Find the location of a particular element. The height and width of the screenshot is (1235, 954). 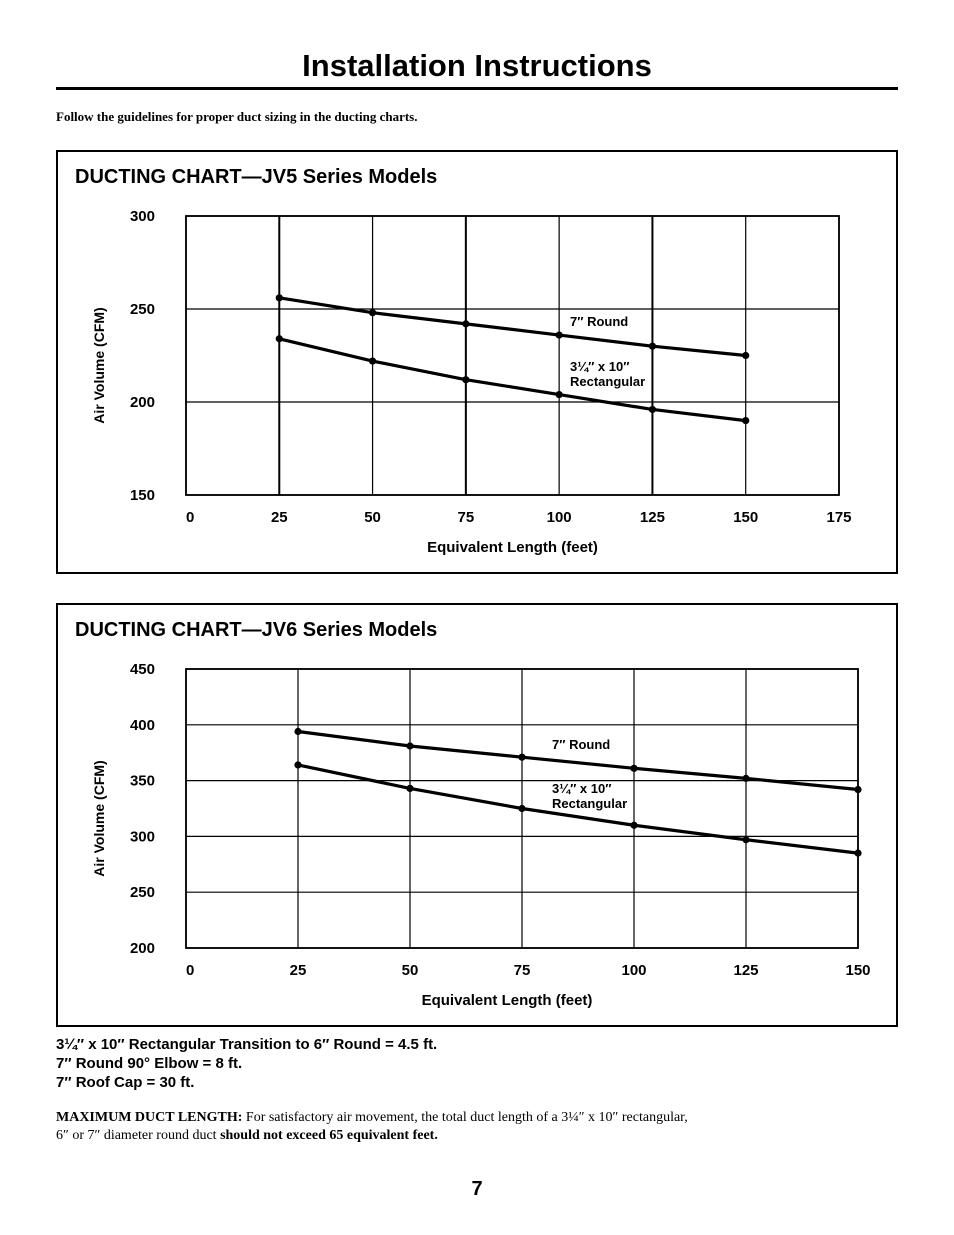

y-tick-label: 400 is located at coordinates (142, 725).